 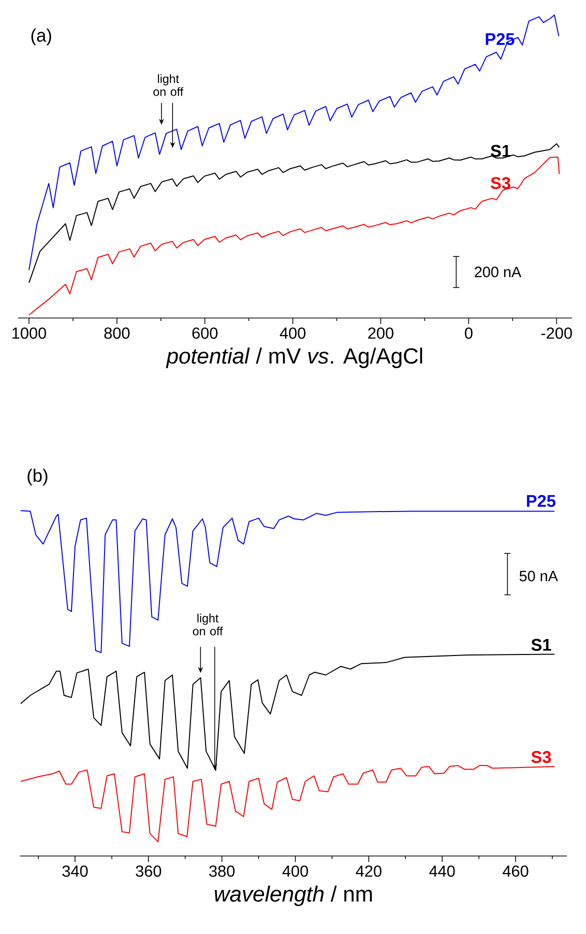 I want to click on x-axis-title: wavelength / nm, so click(x=293, y=896).